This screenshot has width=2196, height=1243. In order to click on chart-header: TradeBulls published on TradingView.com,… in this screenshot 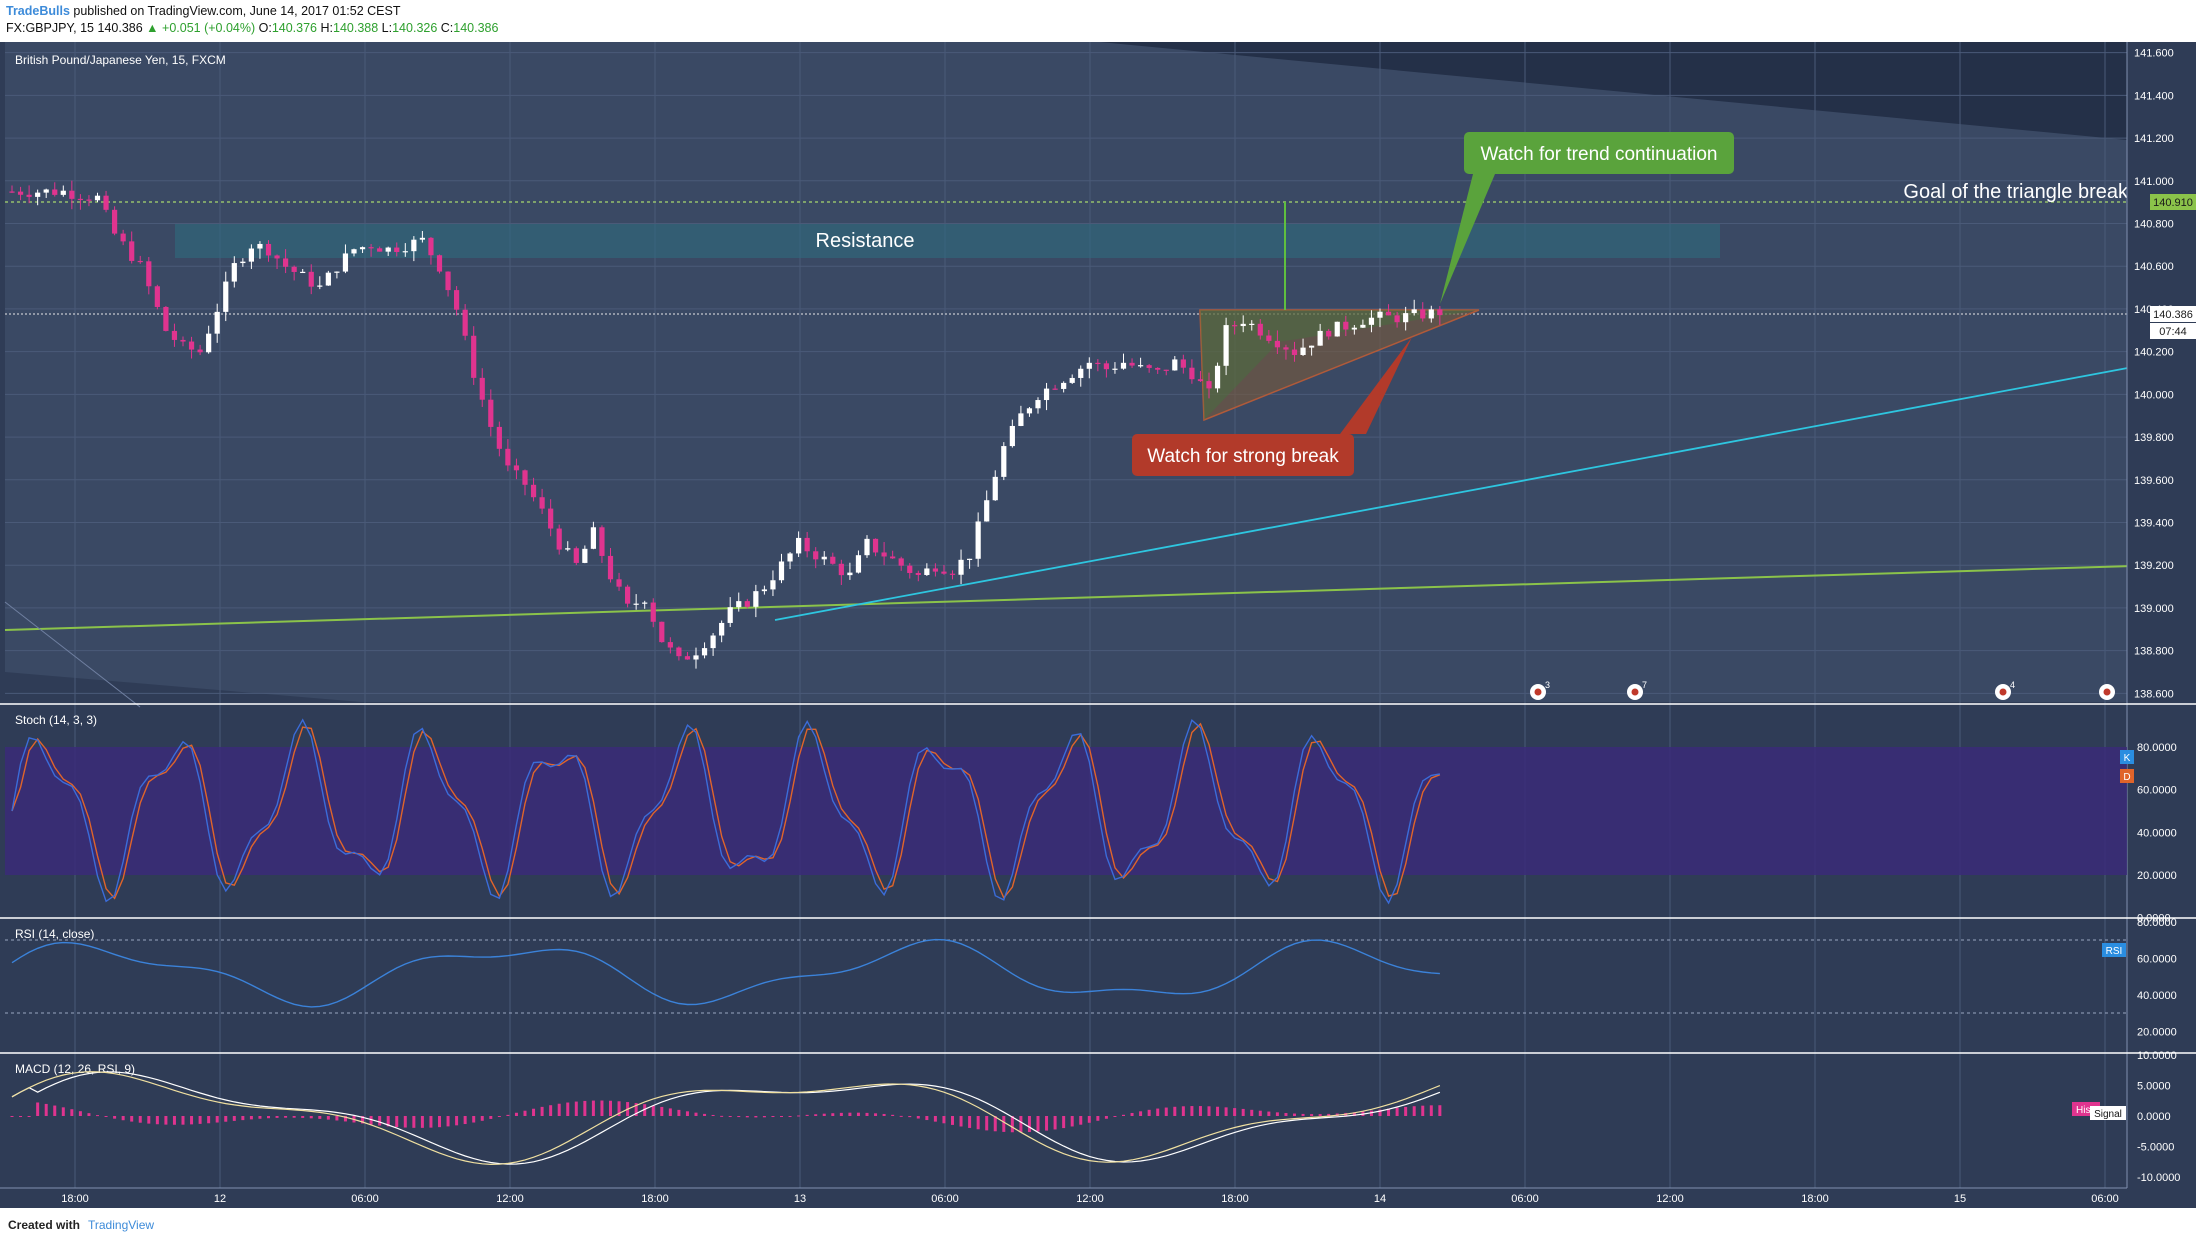, I will do `click(1098, 21)`.